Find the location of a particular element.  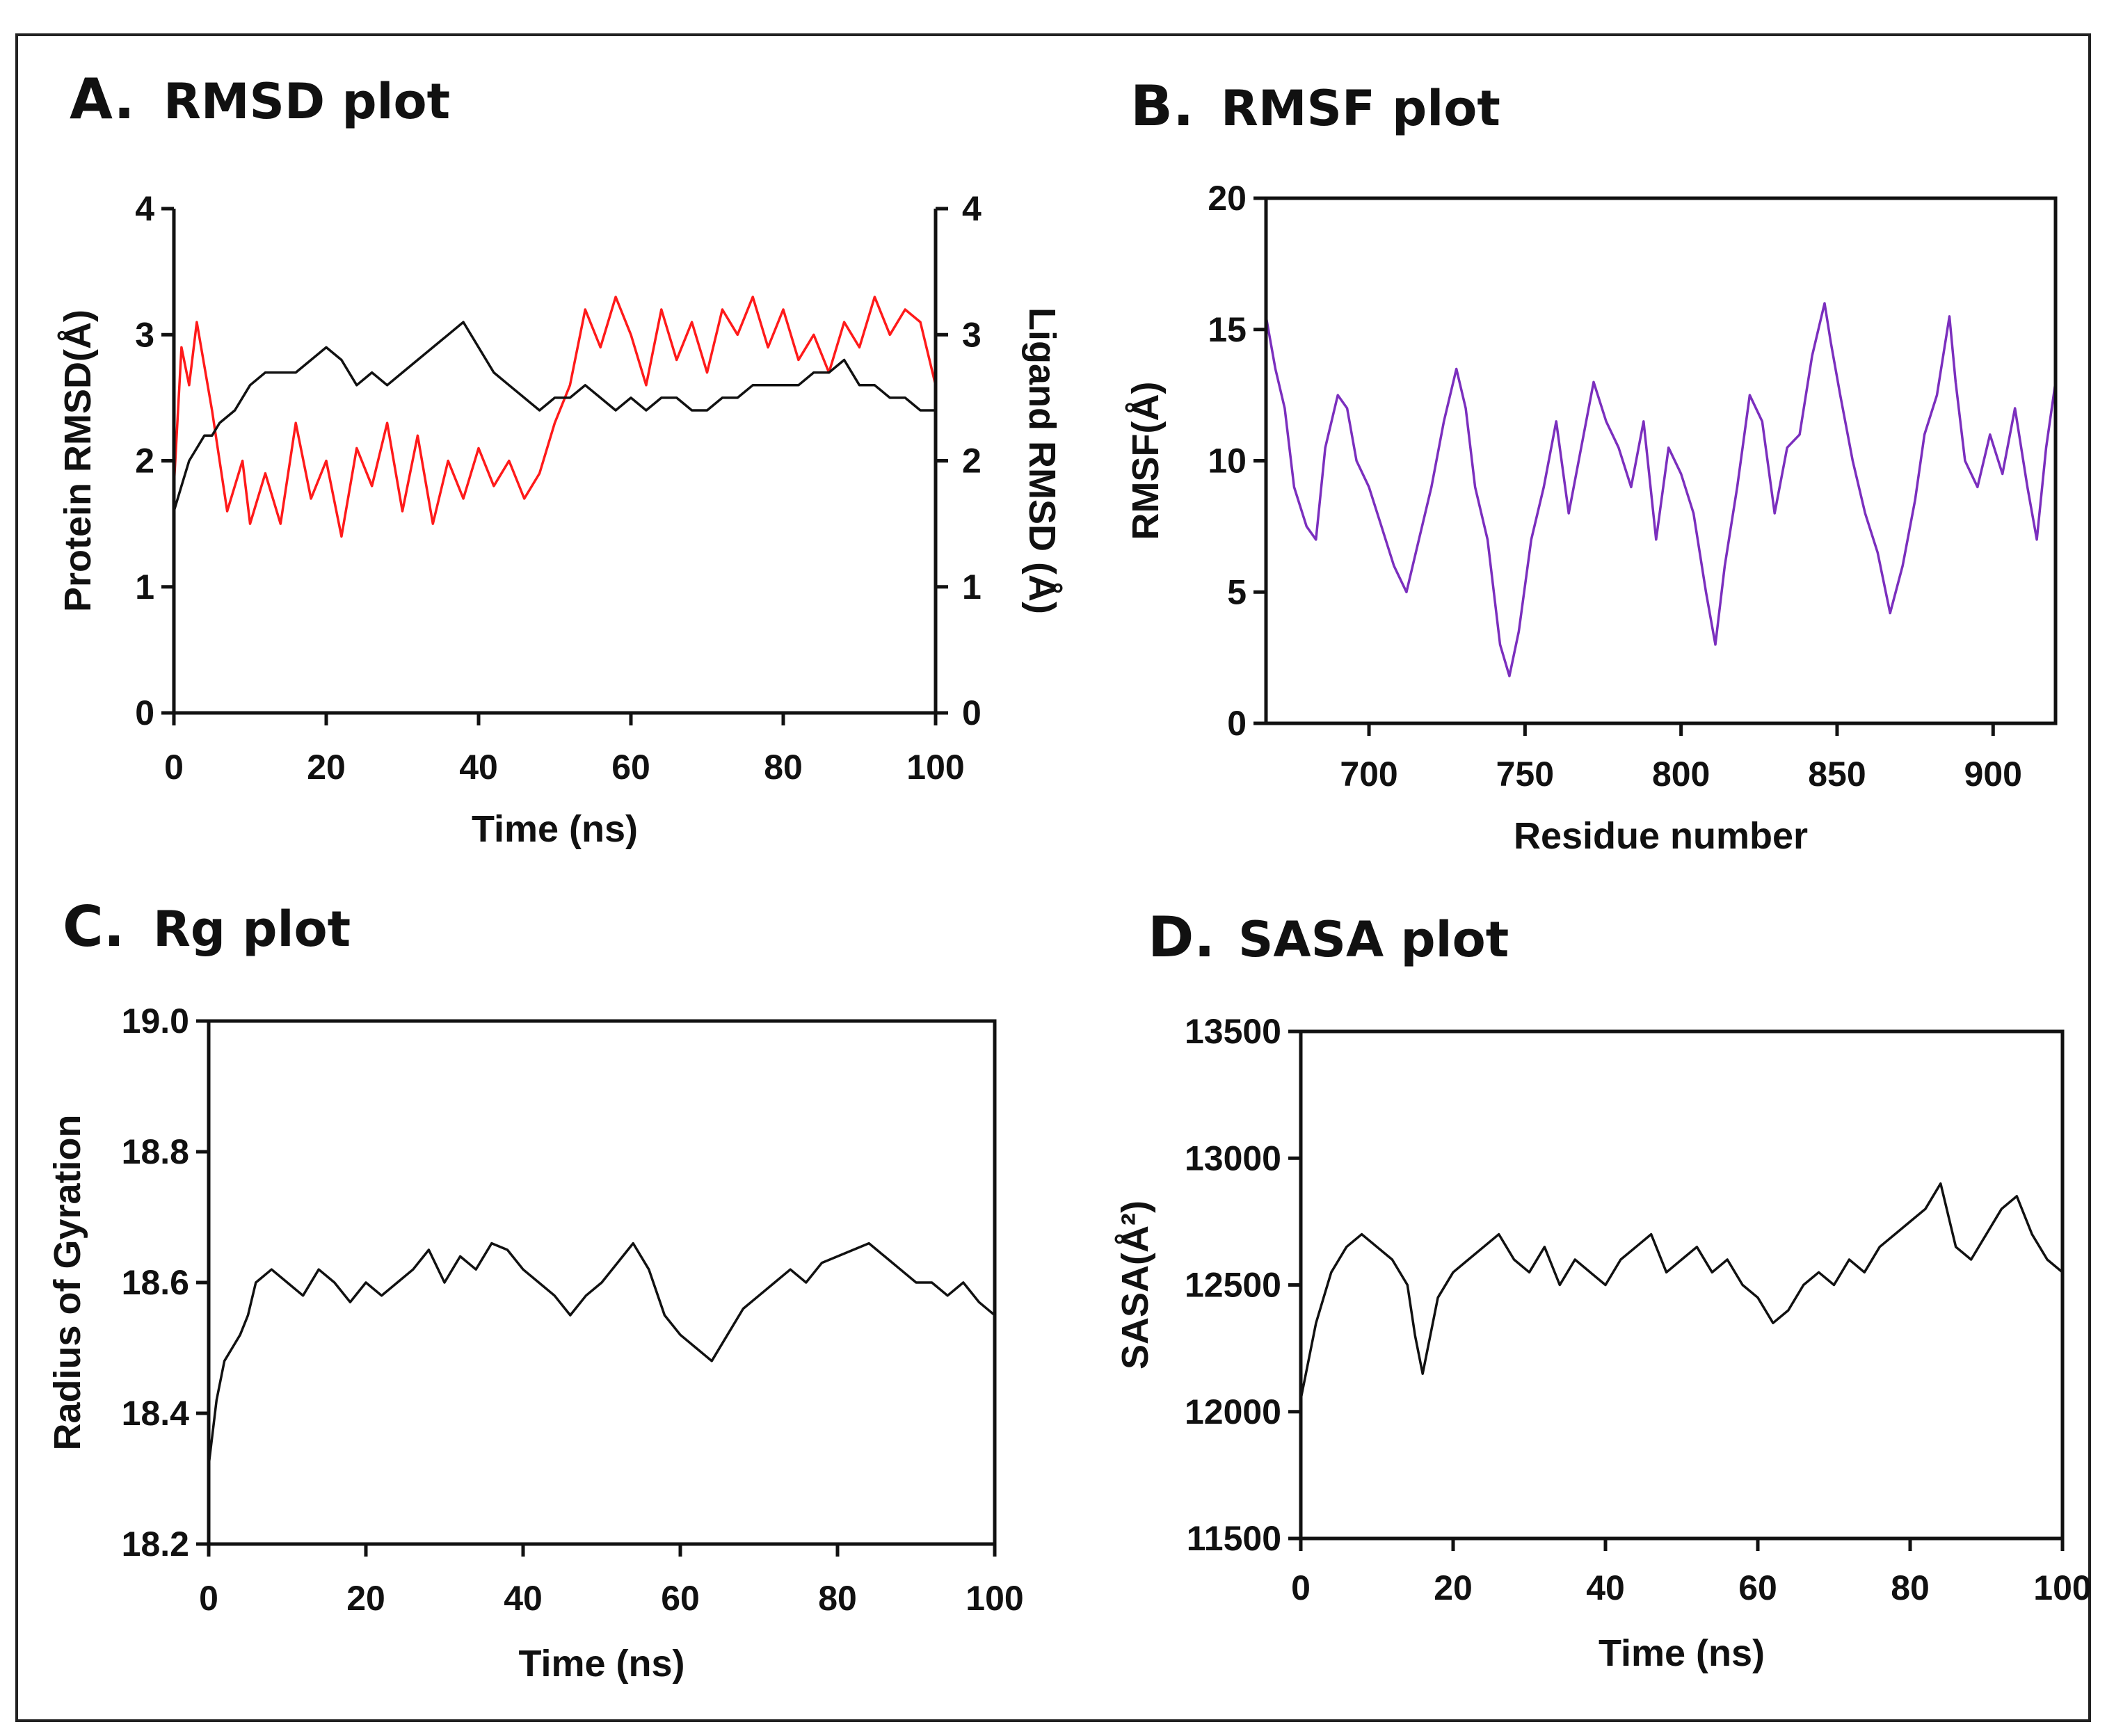

y-tick-label: 4 is located at coordinates (144, 208).